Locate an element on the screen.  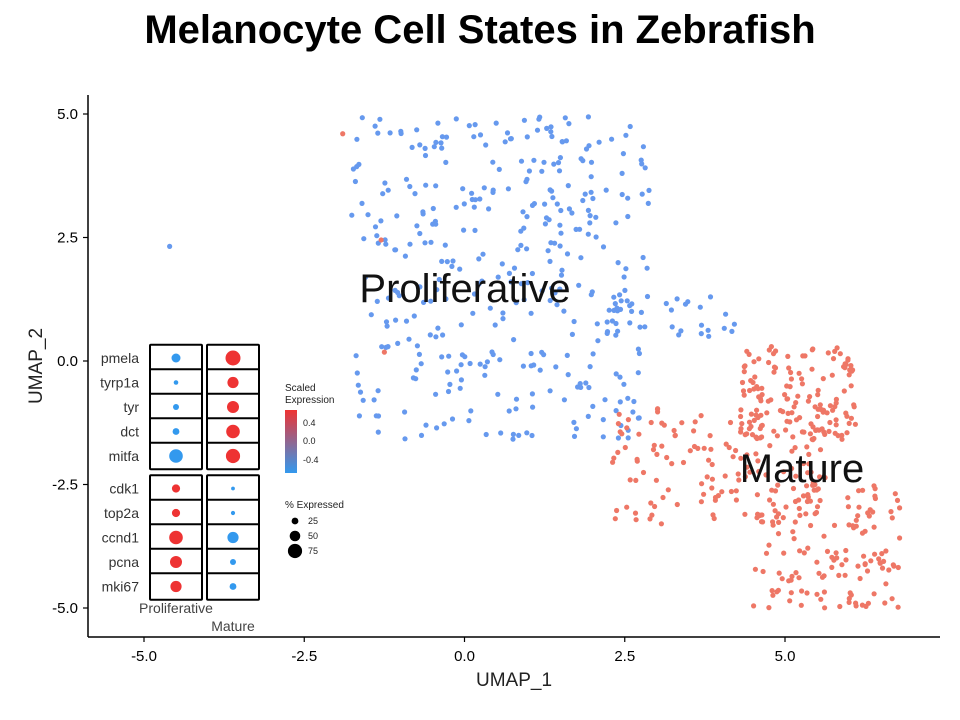
x-tick-label: 2.5 is located at coordinates (624, 656).